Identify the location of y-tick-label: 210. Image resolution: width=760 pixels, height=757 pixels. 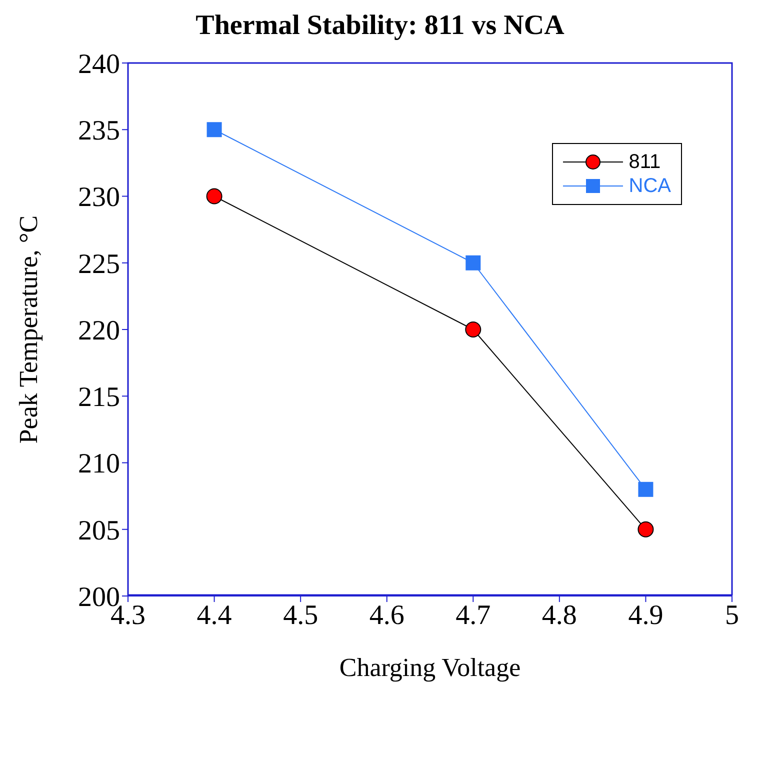
(99, 464).